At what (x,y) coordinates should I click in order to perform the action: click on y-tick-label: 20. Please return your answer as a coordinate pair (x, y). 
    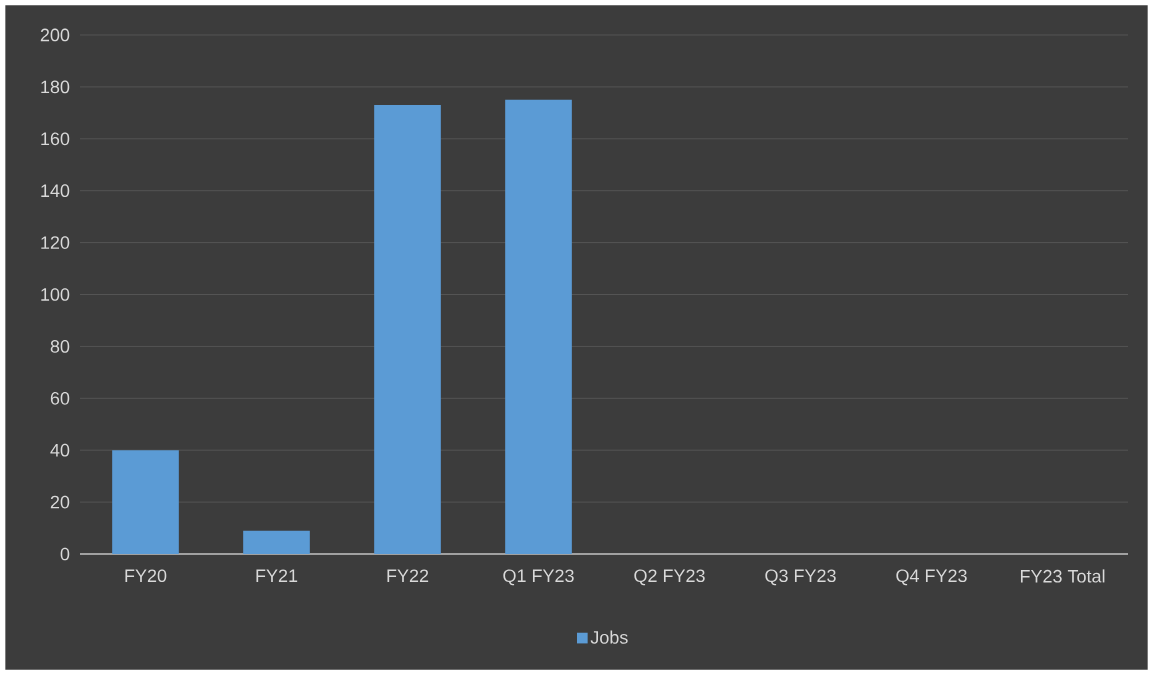
    Looking at the image, I should click on (60, 502).